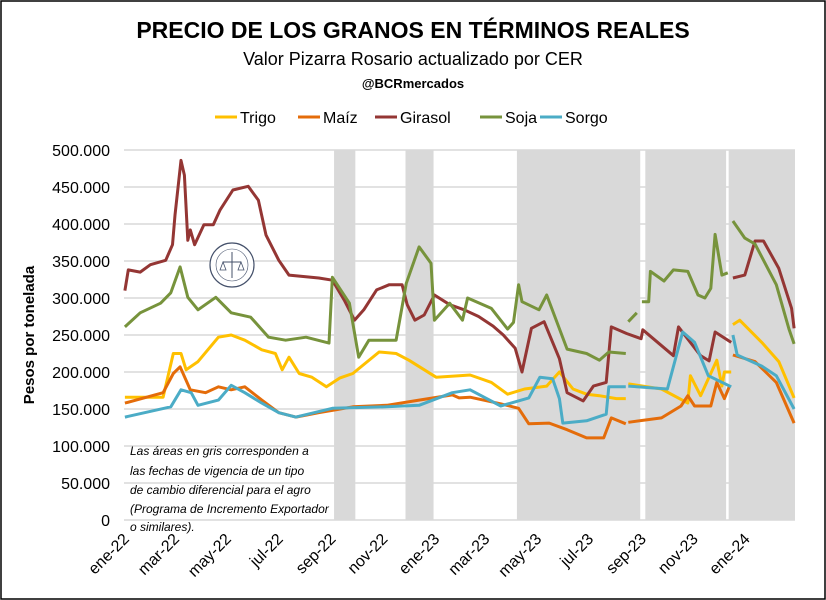  I want to click on y-tick-label: 50.000, so click(85, 484).